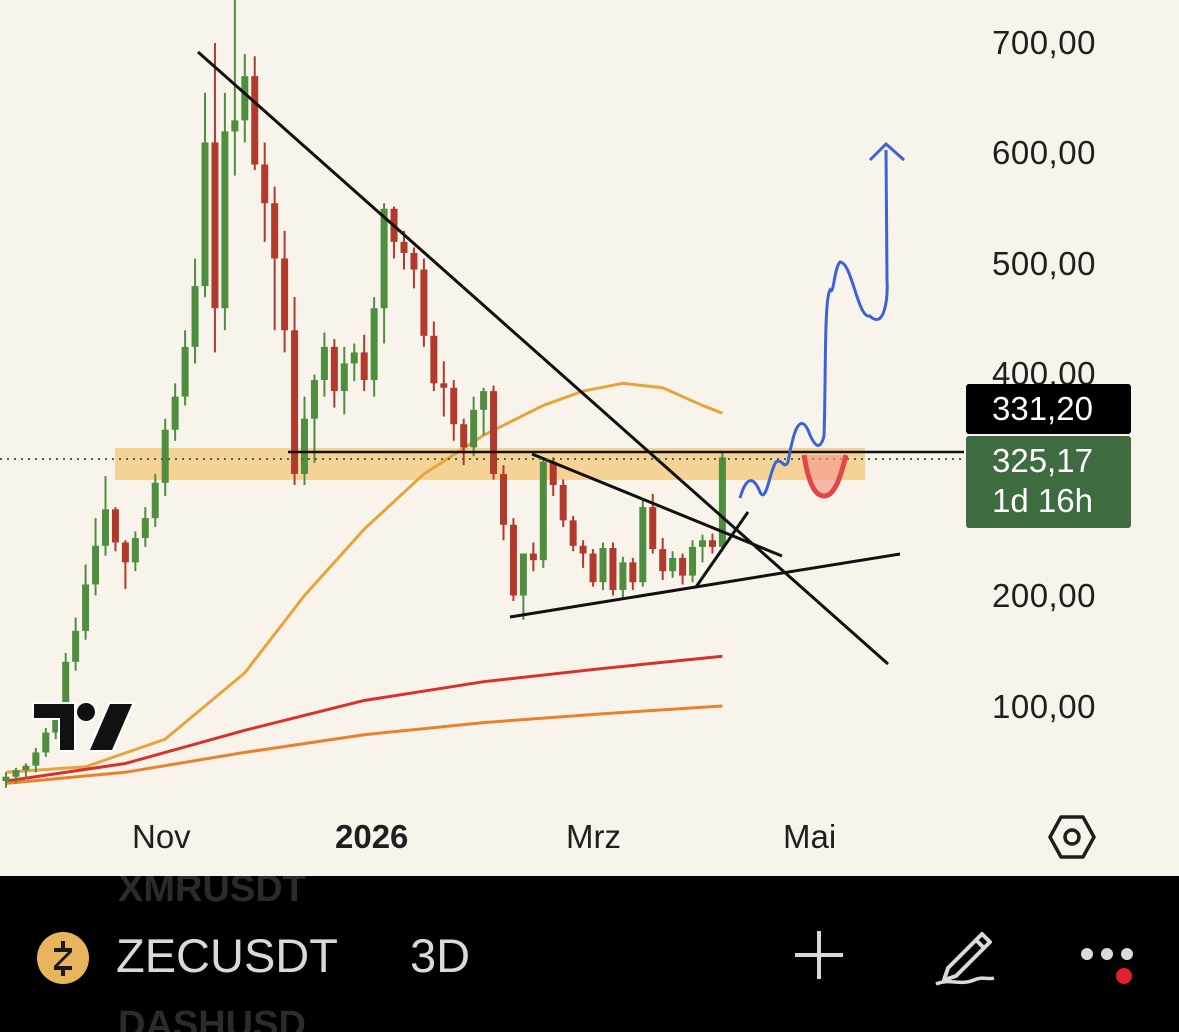 The image size is (1179, 1032). What do you see at coordinates (440, 955) in the screenshot?
I see `interval-button: 3D` at bounding box center [440, 955].